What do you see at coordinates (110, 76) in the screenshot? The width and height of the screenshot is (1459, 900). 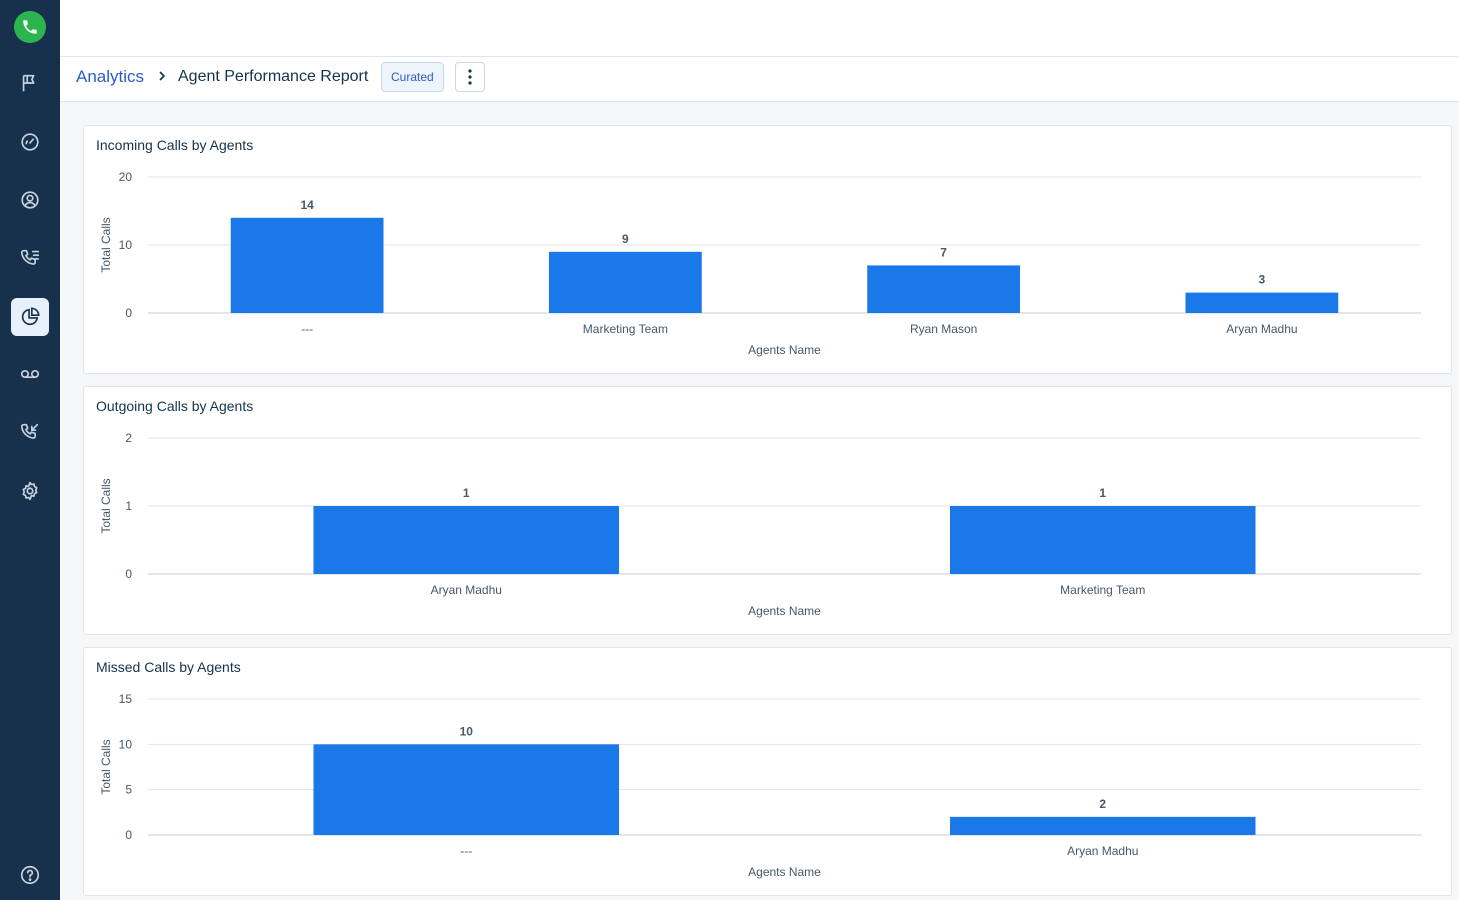 I see `breadcrumb-analytics-link: Analytics` at bounding box center [110, 76].